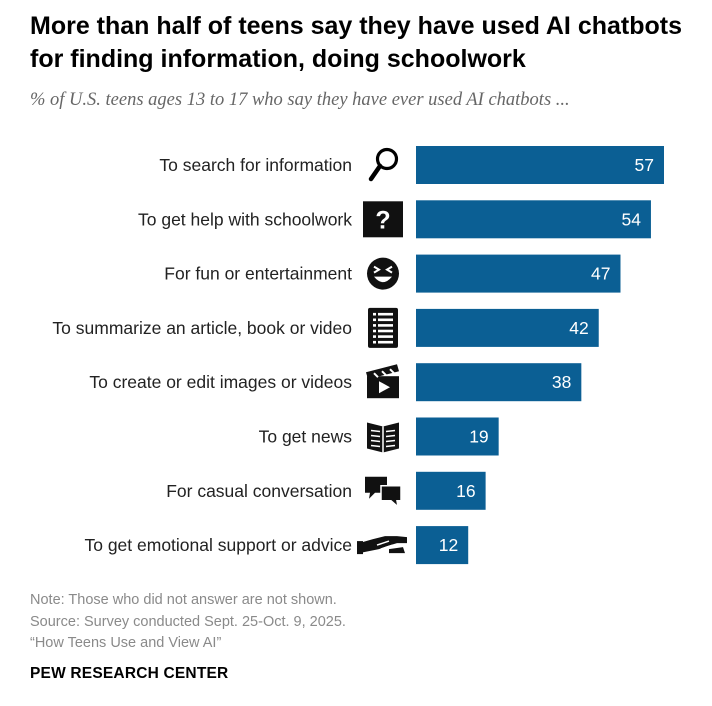 Image resolution: width=712 pixels, height=706 pixels. I want to click on bar-row: To summarize an article, book or video 42, so click(325, 327).